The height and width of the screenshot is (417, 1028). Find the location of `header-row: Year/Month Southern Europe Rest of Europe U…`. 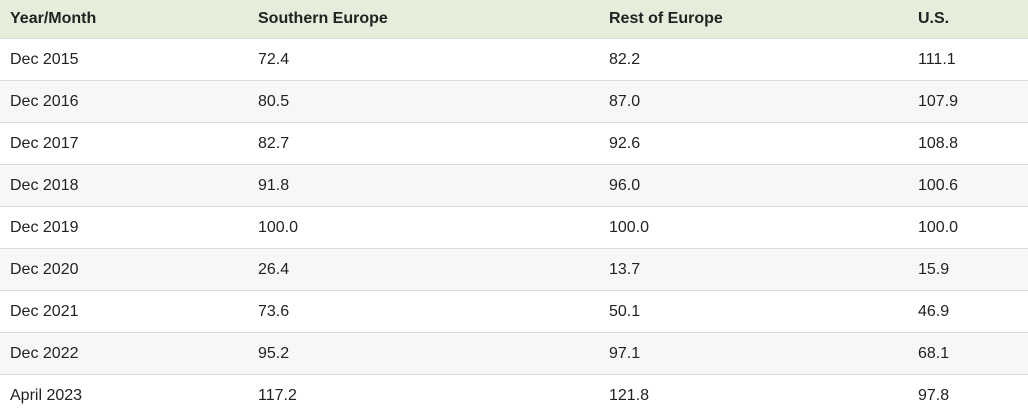

header-row: Year/Month Southern Europe Rest of Europe U… is located at coordinates (514, 19).